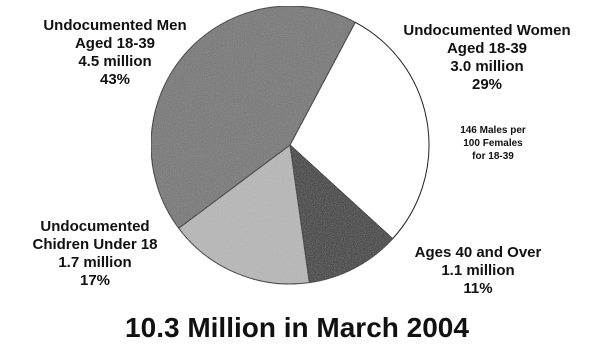 Image resolution: width=594 pixels, height=349 pixels. Describe the element at coordinates (115, 79) in the screenshot. I see `slice-label-men-percent: 43%` at that location.